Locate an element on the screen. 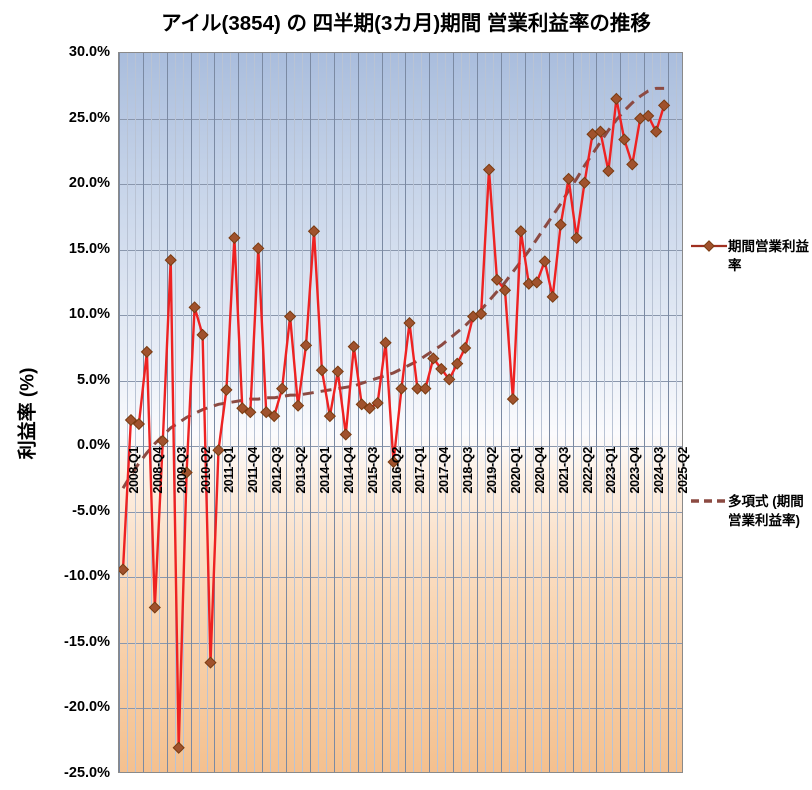  x-axis-tick-label: 2022-Q2 is located at coordinates (587, 470).